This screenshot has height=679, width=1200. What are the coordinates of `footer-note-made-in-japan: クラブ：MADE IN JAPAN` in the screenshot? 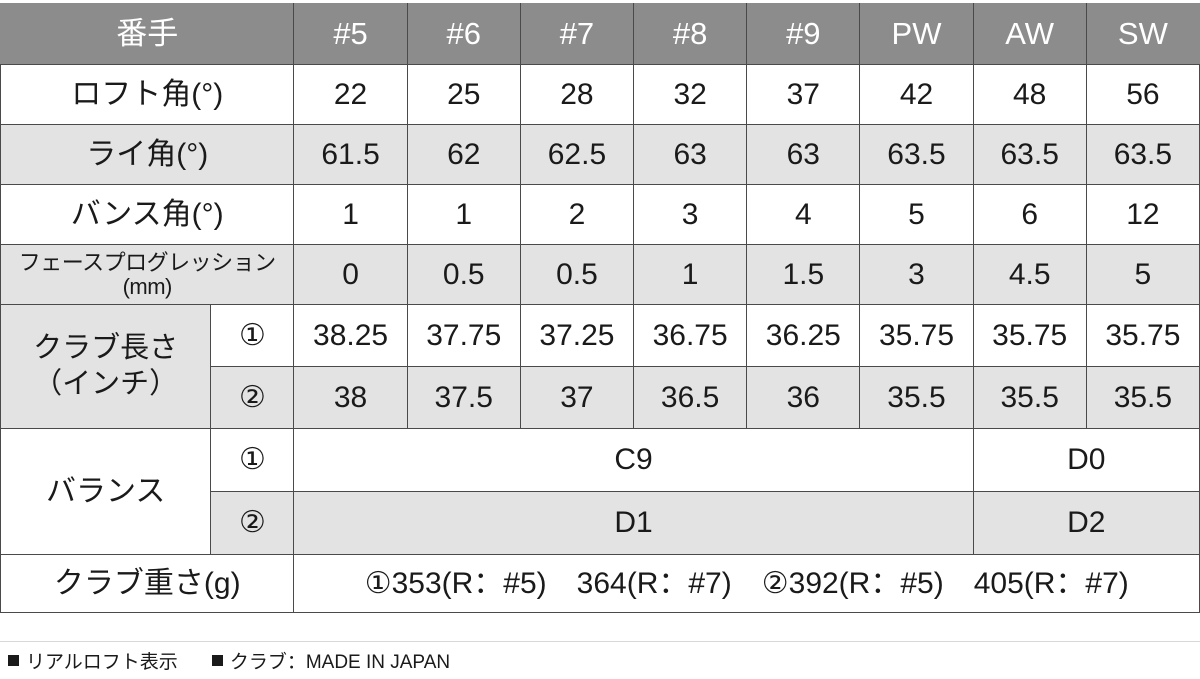 It's located at (331, 660).